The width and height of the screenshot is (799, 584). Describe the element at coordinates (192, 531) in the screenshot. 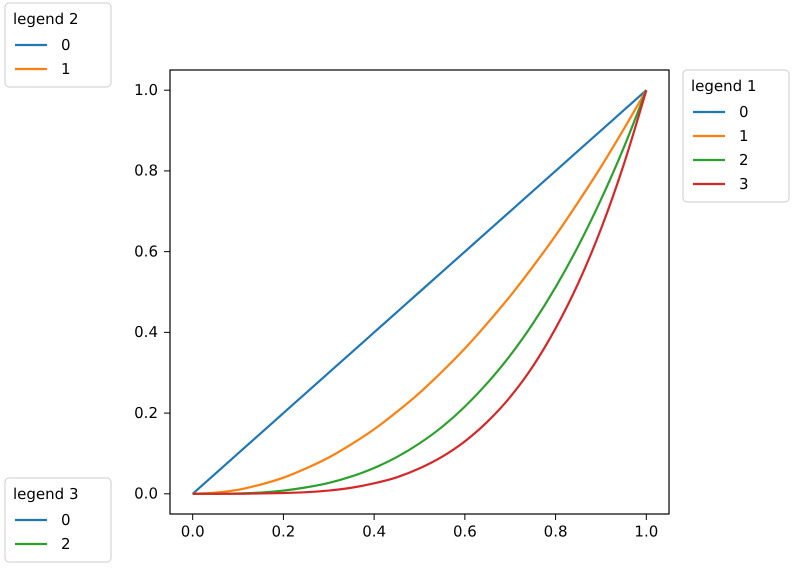

I see `x-tick-label: 0.0` at that location.